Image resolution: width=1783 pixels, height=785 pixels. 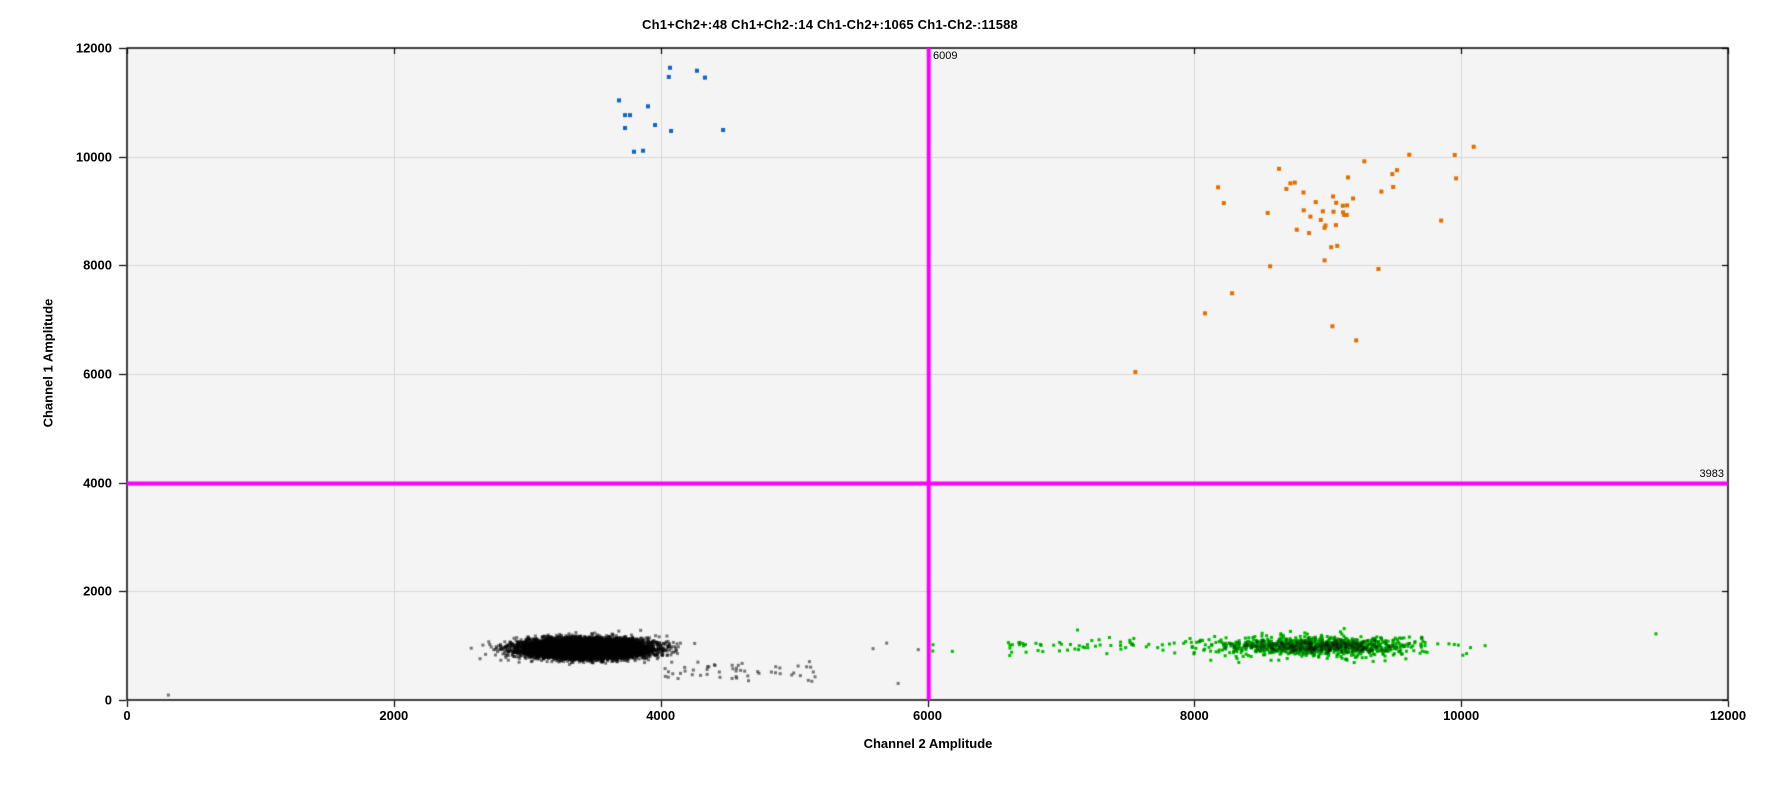 I want to click on x-tick-label: 2000, so click(x=394, y=715).